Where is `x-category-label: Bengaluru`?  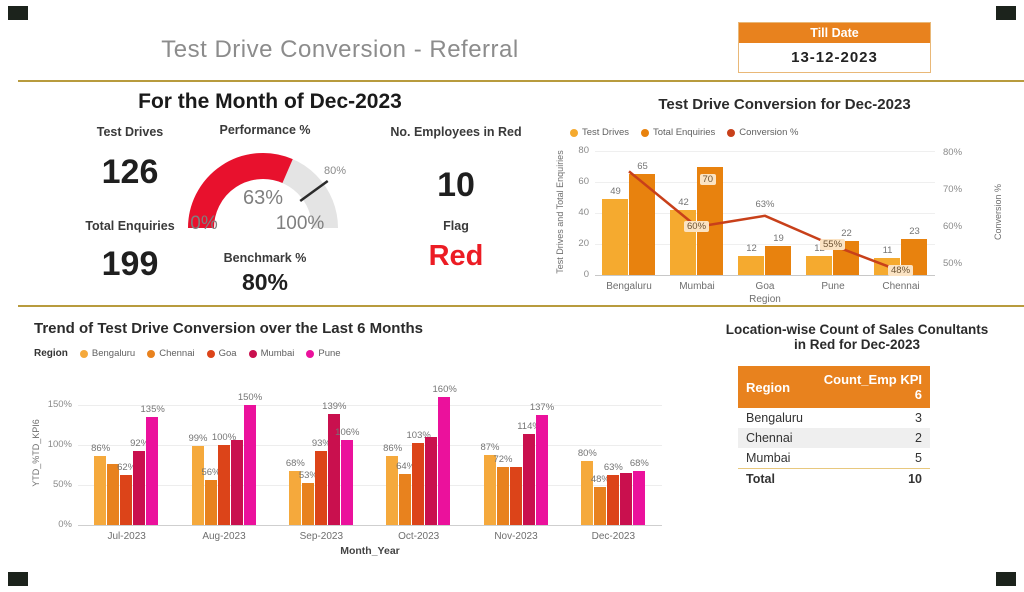 x-category-label: Bengaluru is located at coordinates (629, 286).